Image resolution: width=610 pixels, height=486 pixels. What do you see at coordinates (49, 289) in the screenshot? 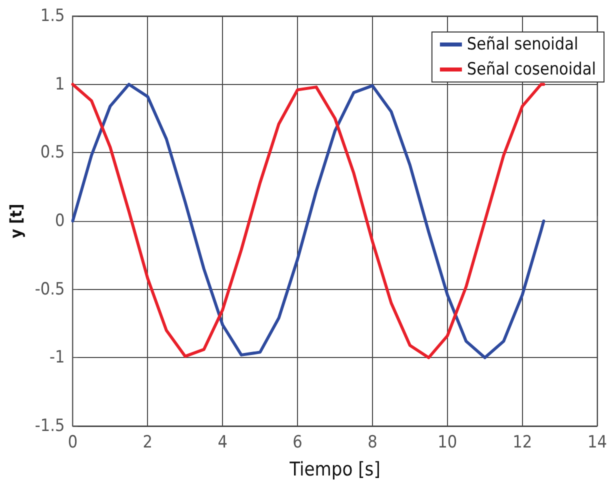
I see `y-tick-label: -0.5` at bounding box center [49, 289].